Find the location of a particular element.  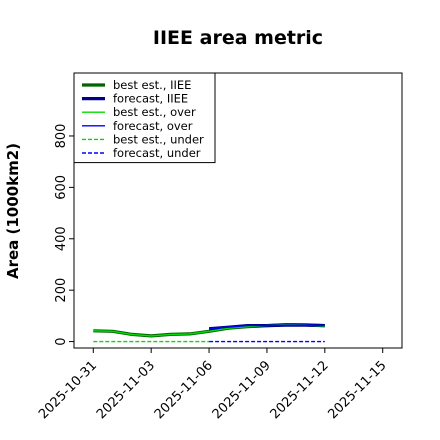

x-tick-label: 2025-11-09 is located at coordinates (242, 390).